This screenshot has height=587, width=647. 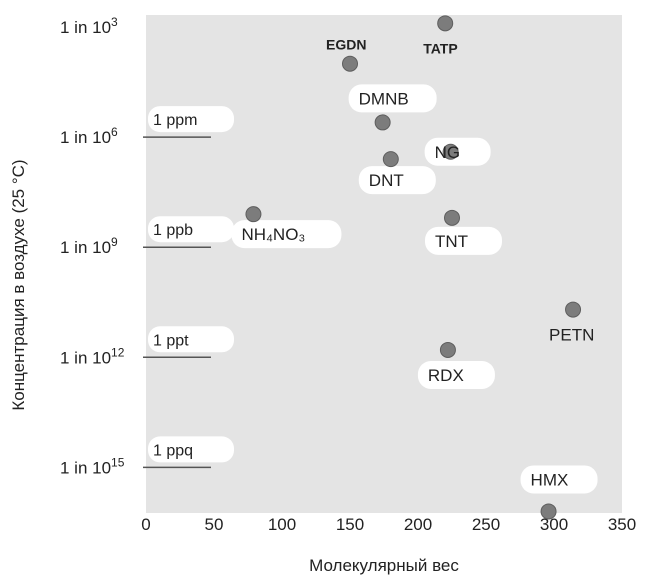 I want to click on x-tick-label: 300, so click(x=554, y=524).